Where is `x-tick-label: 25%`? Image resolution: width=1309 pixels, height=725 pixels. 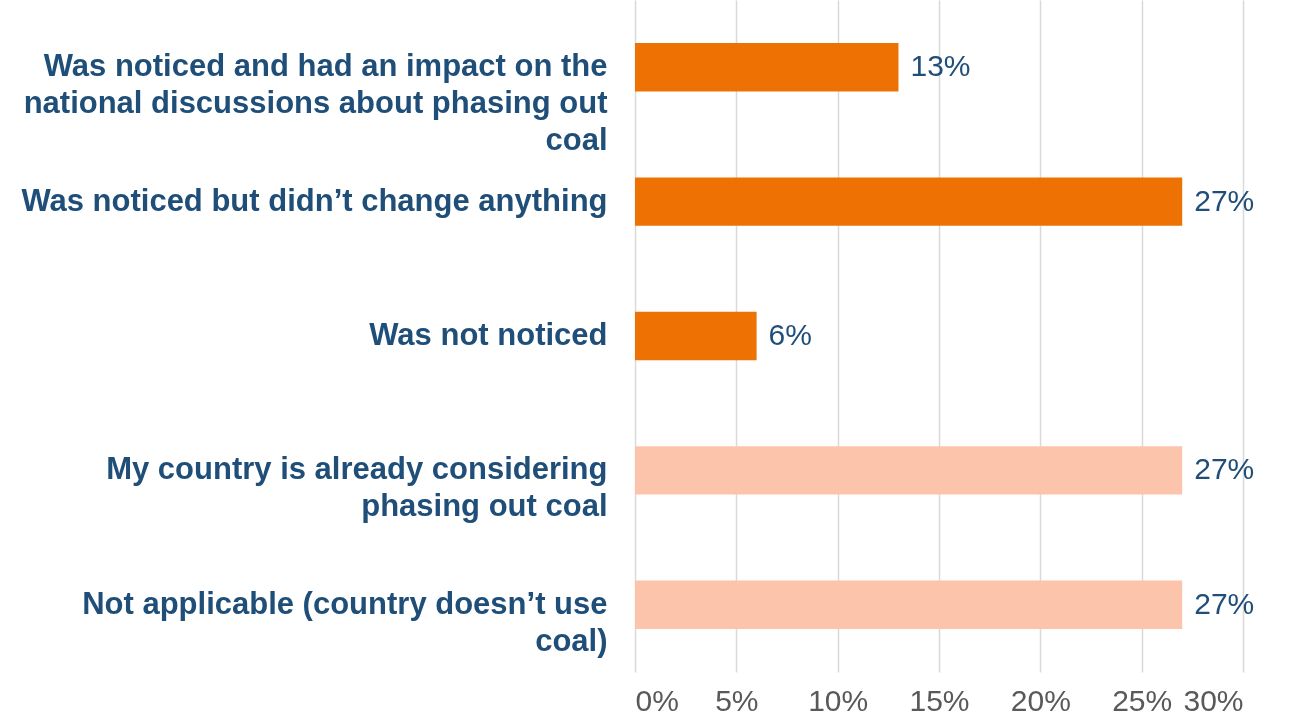 x-tick-label: 25% is located at coordinates (1142, 700).